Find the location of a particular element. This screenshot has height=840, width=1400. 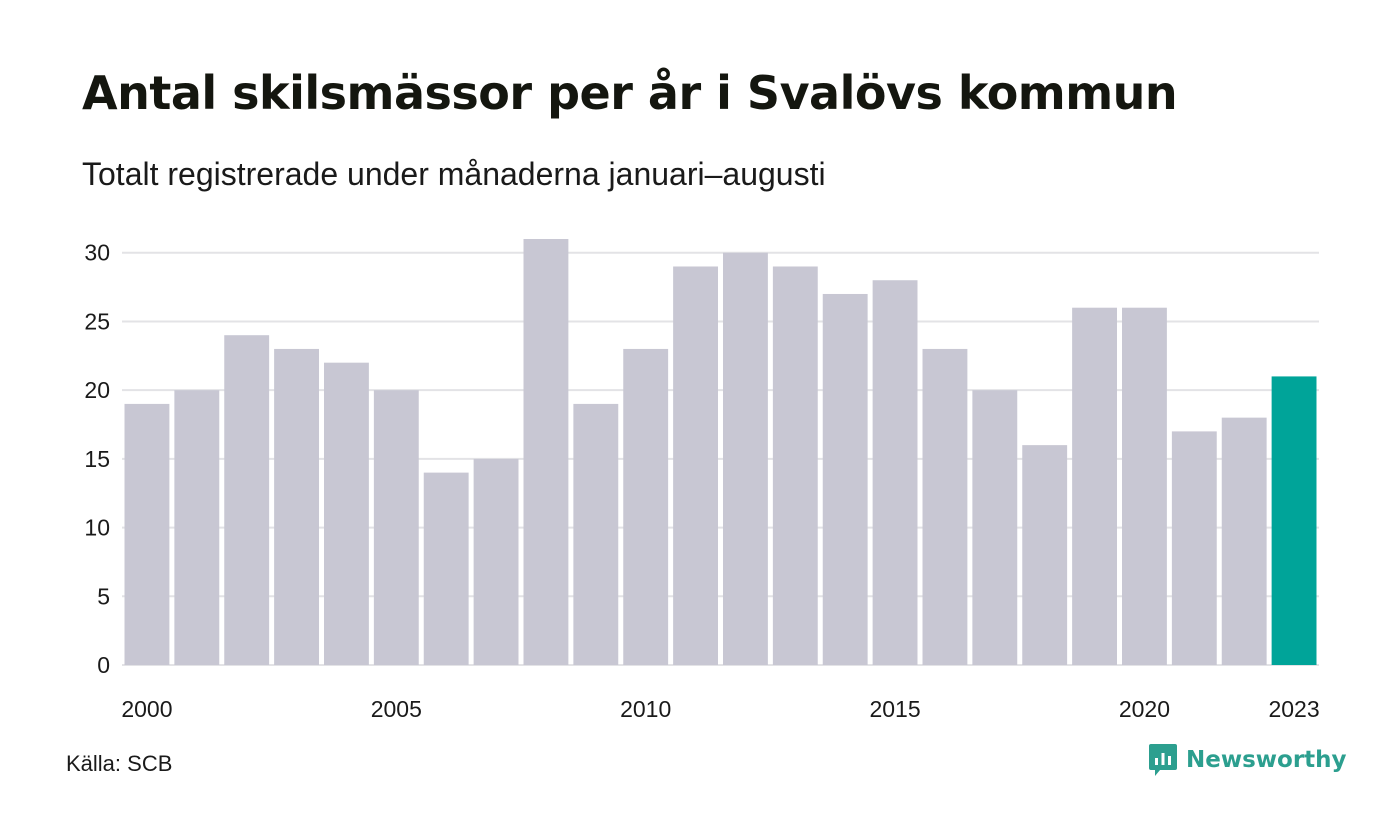

bar-2021 is located at coordinates (1194, 548).